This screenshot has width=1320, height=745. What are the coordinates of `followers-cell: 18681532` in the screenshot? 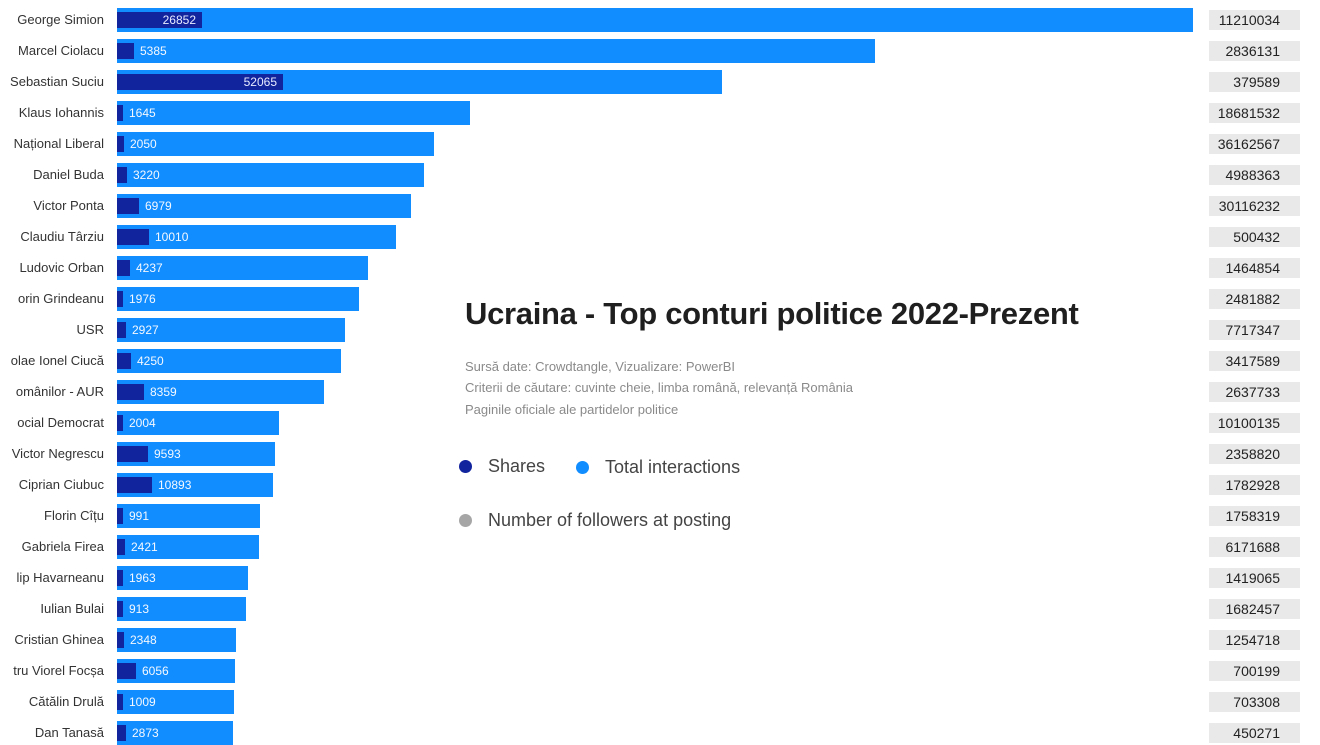 It's located at (1254, 113).